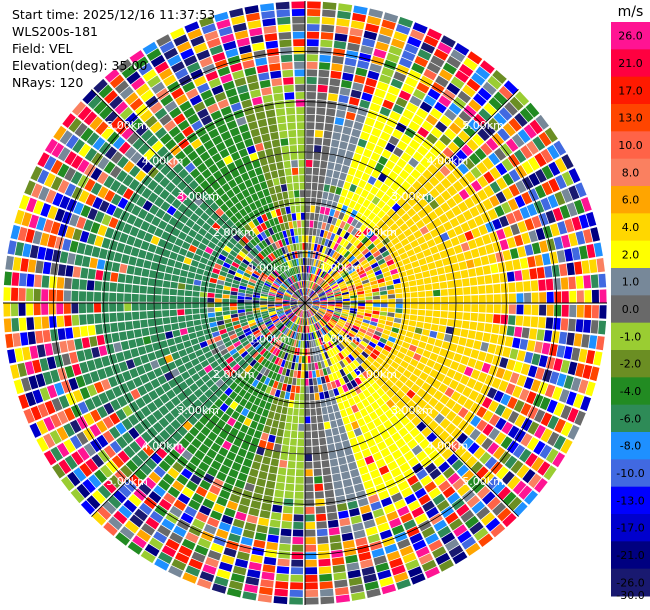  What do you see at coordinates (631, 227) in the screenshot?
I see `colorbar-tick-label: 4.0` at bounding box center [631, 227].